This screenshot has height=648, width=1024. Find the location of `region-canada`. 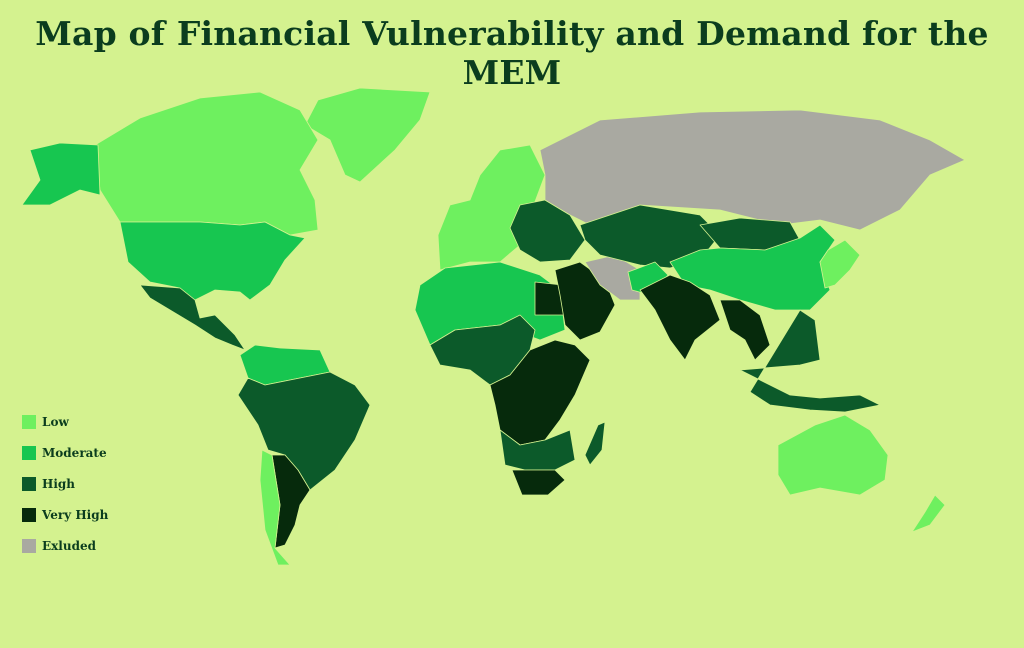

region-canada is located at coordinates (206, 163).